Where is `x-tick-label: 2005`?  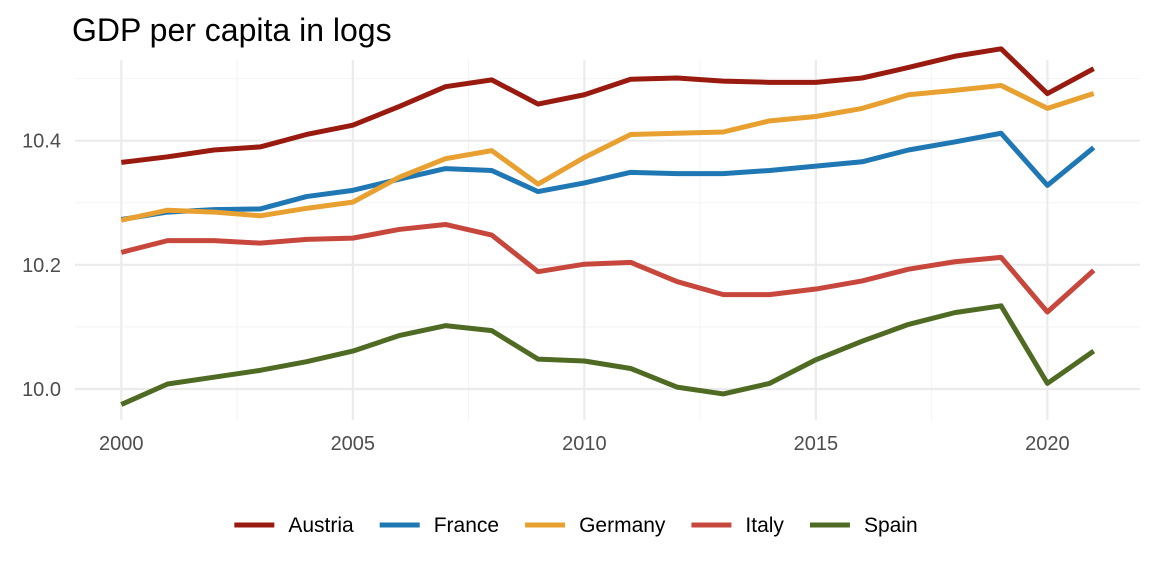
x-tick-label: 2005 is located at coordinates (353, 444).